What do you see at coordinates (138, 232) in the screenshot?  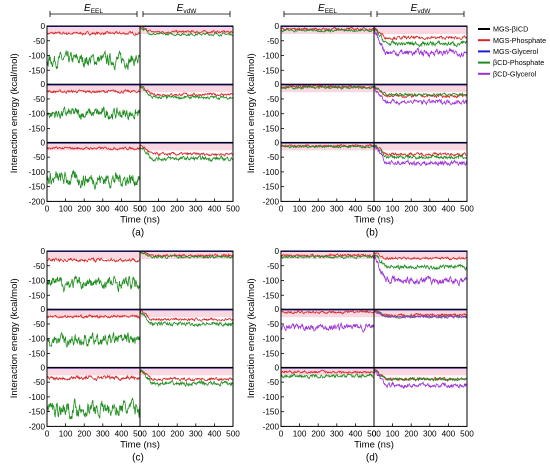 I see `panel-label: (a)` at bounding box center [138, 232].